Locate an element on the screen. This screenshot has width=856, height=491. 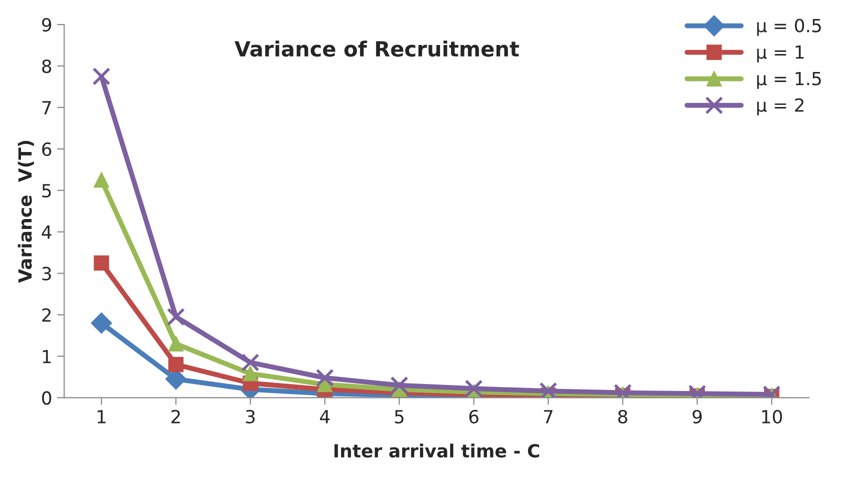
y-tick-label: 1 is located at coordinates (46, 357).